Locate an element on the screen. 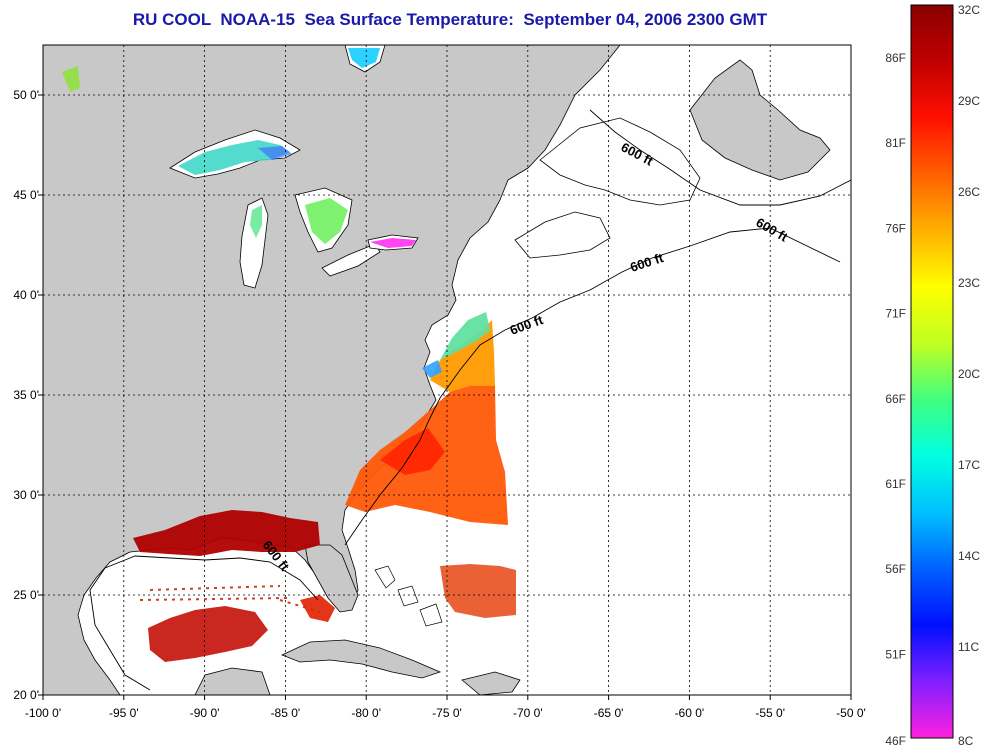  colorbar-f-label: 76F is located at coordinates (895, 228).